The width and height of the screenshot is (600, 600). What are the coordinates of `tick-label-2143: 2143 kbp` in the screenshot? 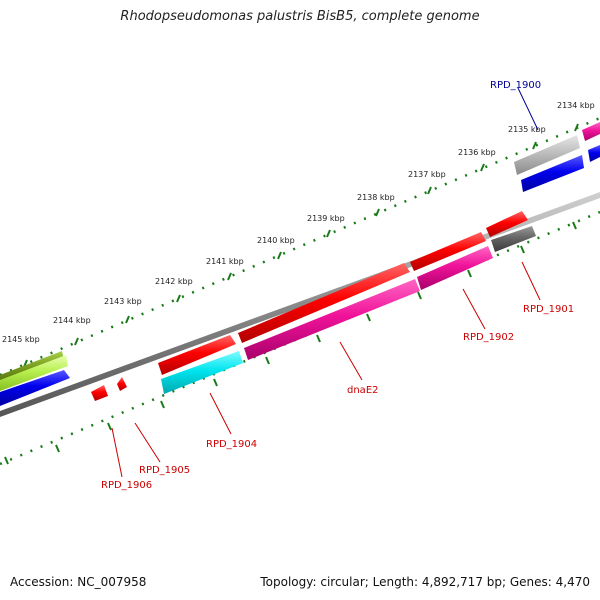 It's located at (123, 301).